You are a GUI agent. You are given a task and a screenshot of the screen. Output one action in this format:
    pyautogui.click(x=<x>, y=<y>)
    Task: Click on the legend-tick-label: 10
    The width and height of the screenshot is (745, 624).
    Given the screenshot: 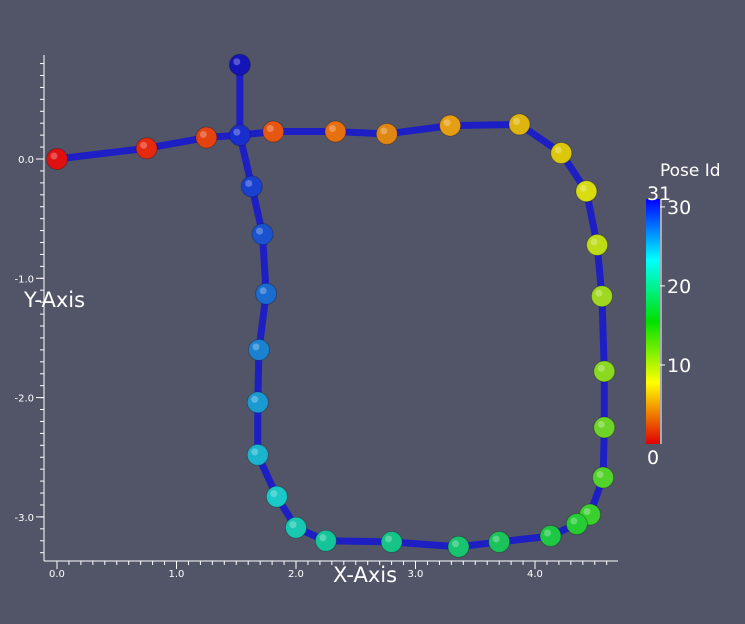 What is the action you would take?
    pyautogui.click(x=679, y=366)
    